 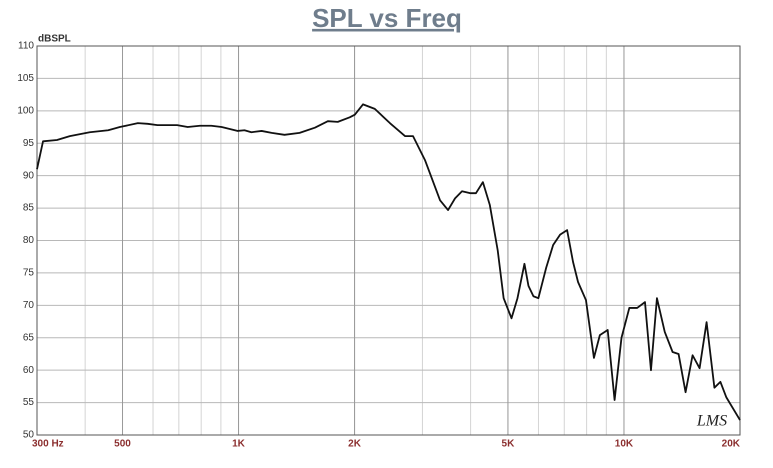 I want to click on y-tick-label: 80, so click(x=29, y=240).